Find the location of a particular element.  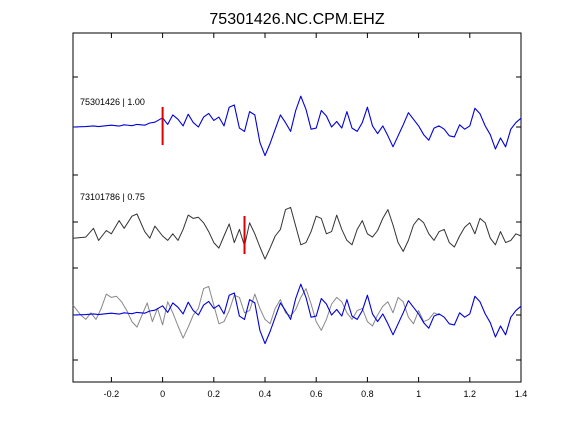

x-tick-label: 0.4 is located at coordinates (265, 394).